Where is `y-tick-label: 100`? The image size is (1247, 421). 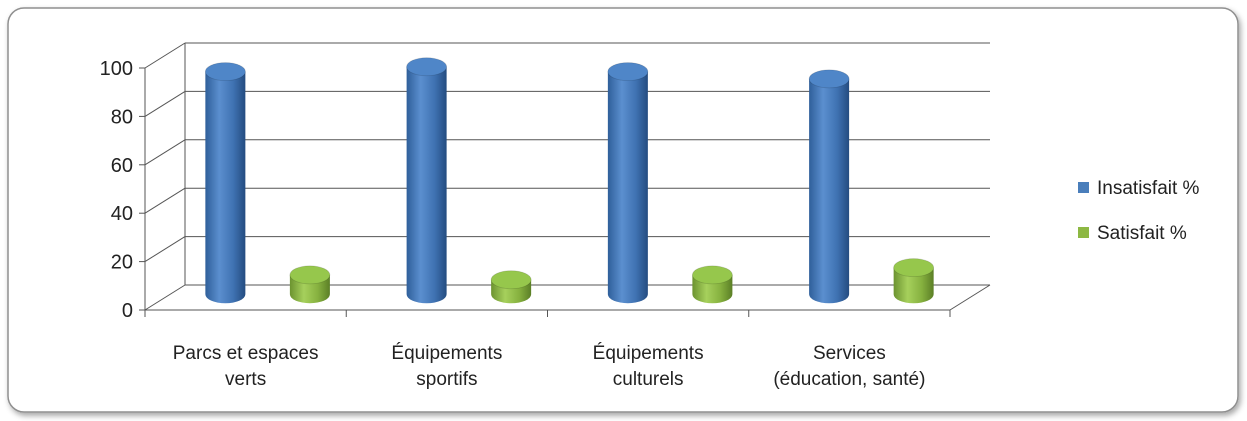
y-tick-label: 100 is located at coordinates (116, 69).